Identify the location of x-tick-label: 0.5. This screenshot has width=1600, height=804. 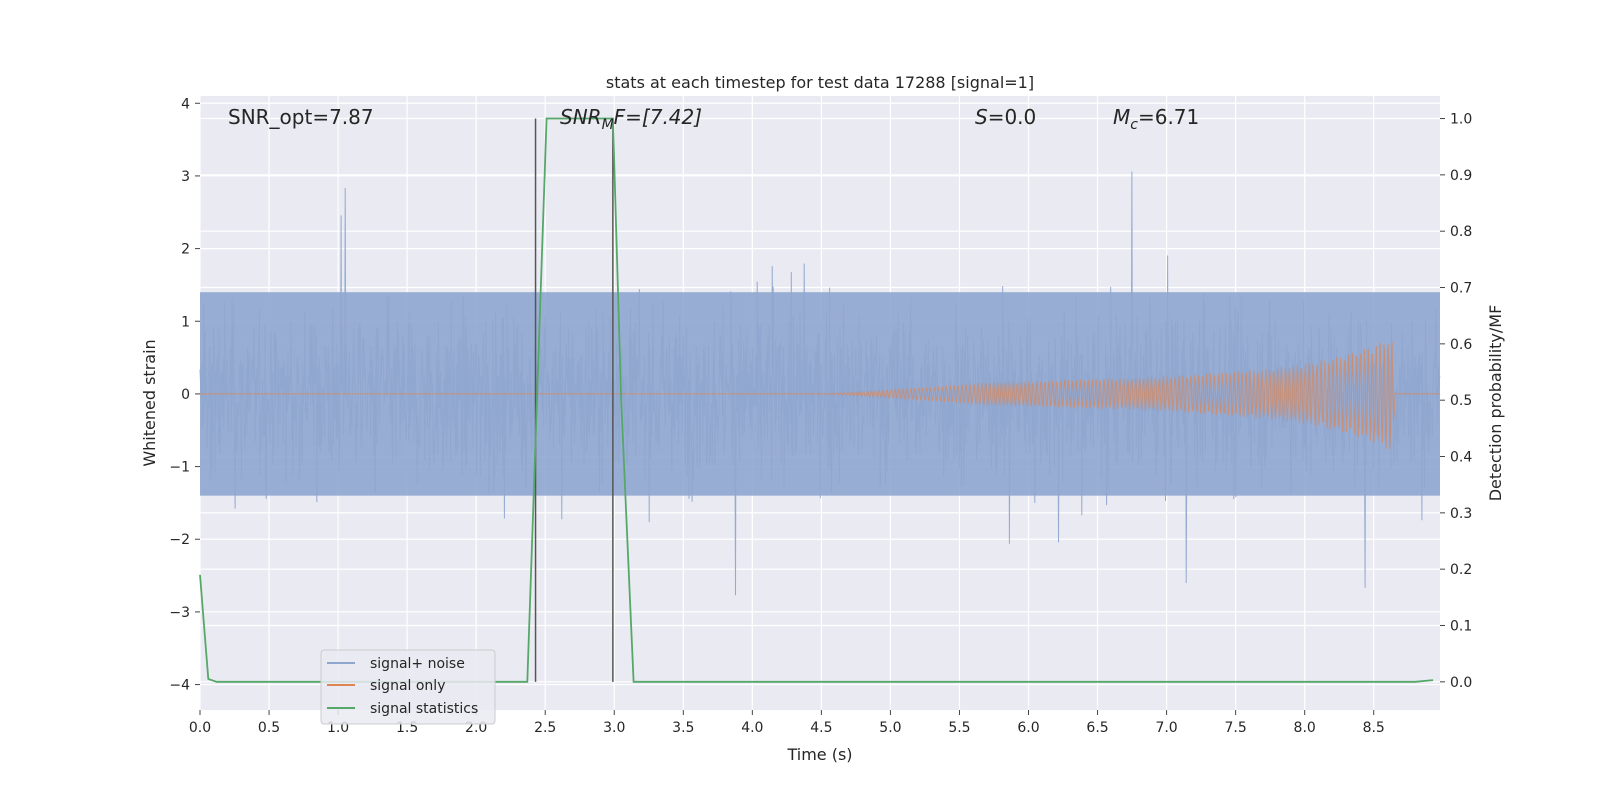
(269, 728).